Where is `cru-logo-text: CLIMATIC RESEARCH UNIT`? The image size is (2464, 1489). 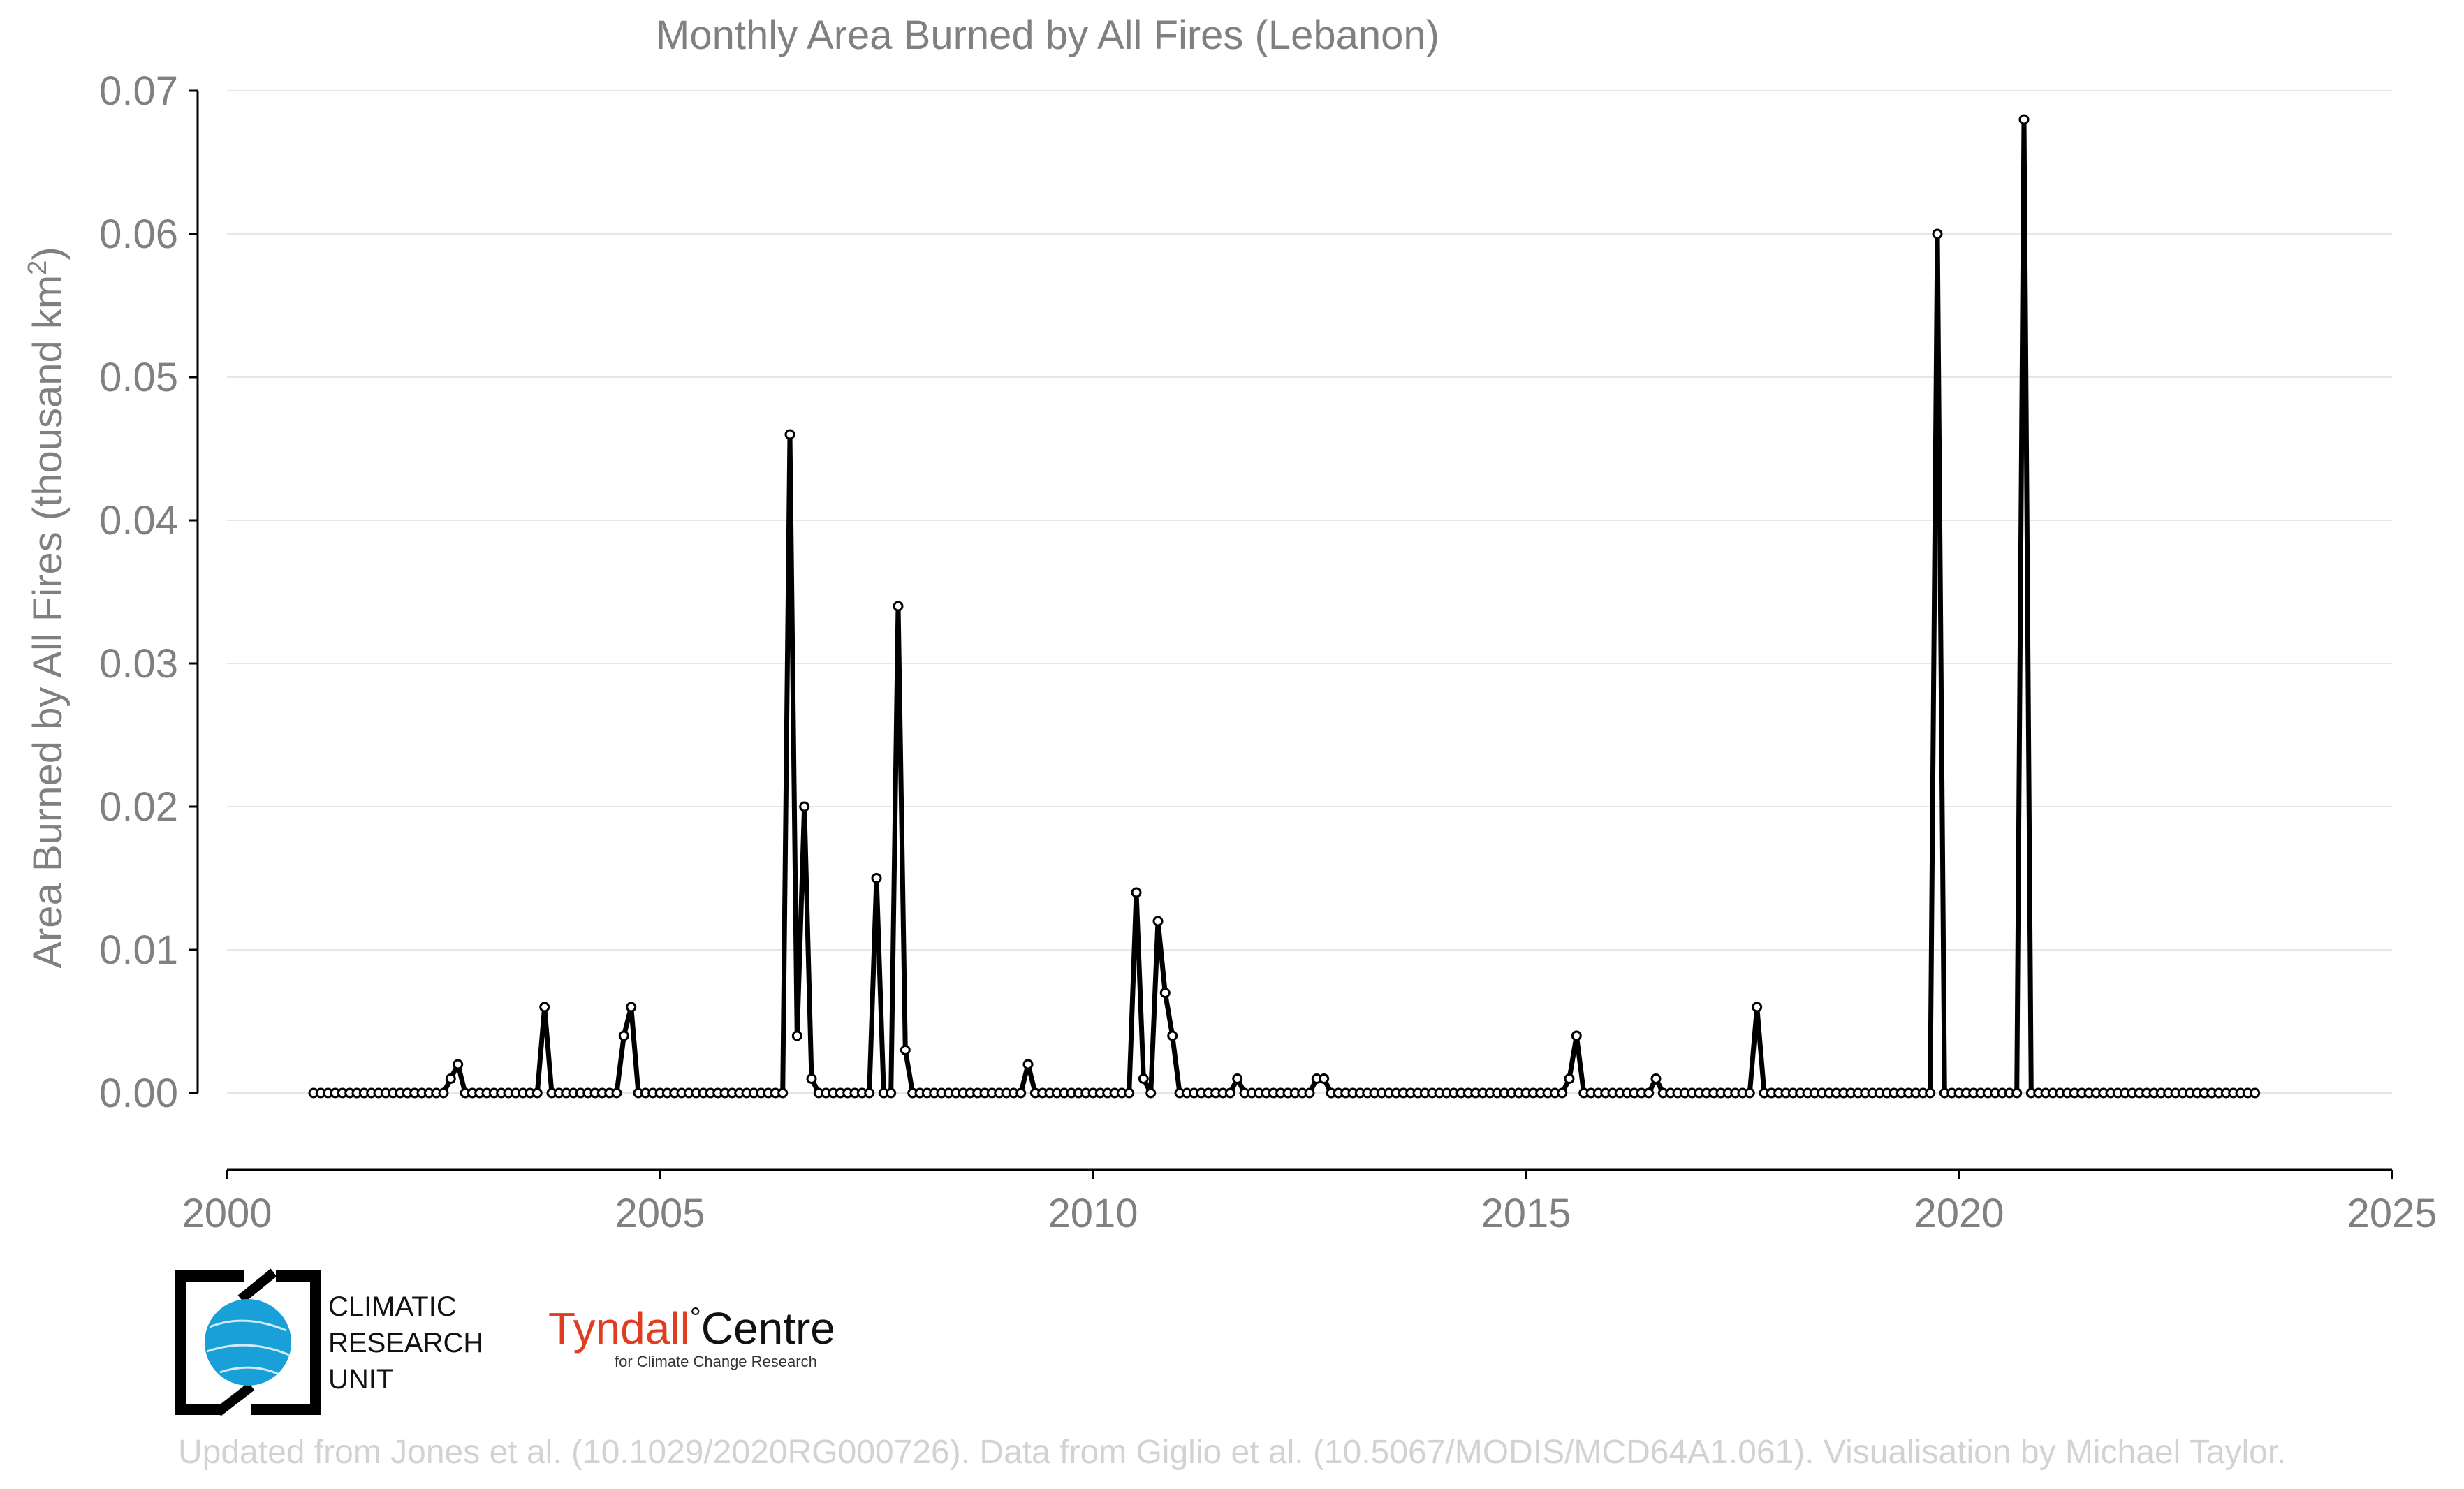
cru-logo-text: CLIMATIC RESEARCH UNIT is located at coordinates (405, 1343).